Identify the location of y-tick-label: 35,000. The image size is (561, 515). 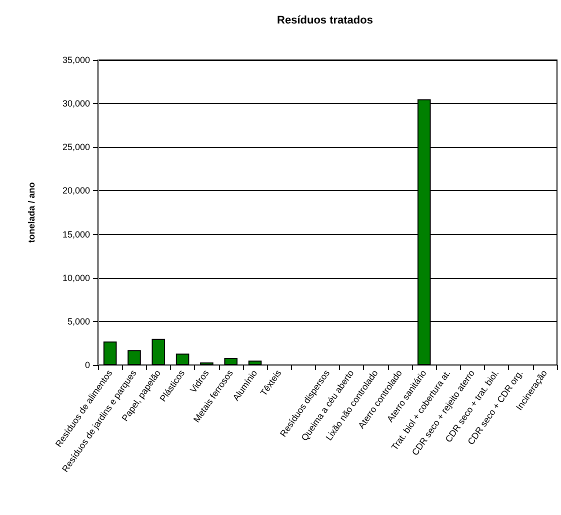
(76, 60).